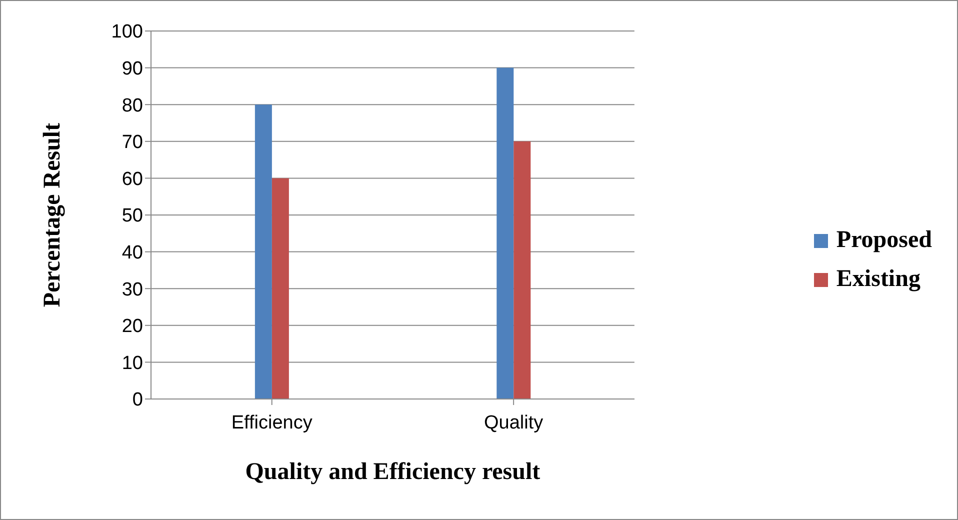 The height and width of the screenshot is (520, 958). Describe the element at coordinates (132, 216) in the screenshot. I see `y-tick-label: 50` at that location.